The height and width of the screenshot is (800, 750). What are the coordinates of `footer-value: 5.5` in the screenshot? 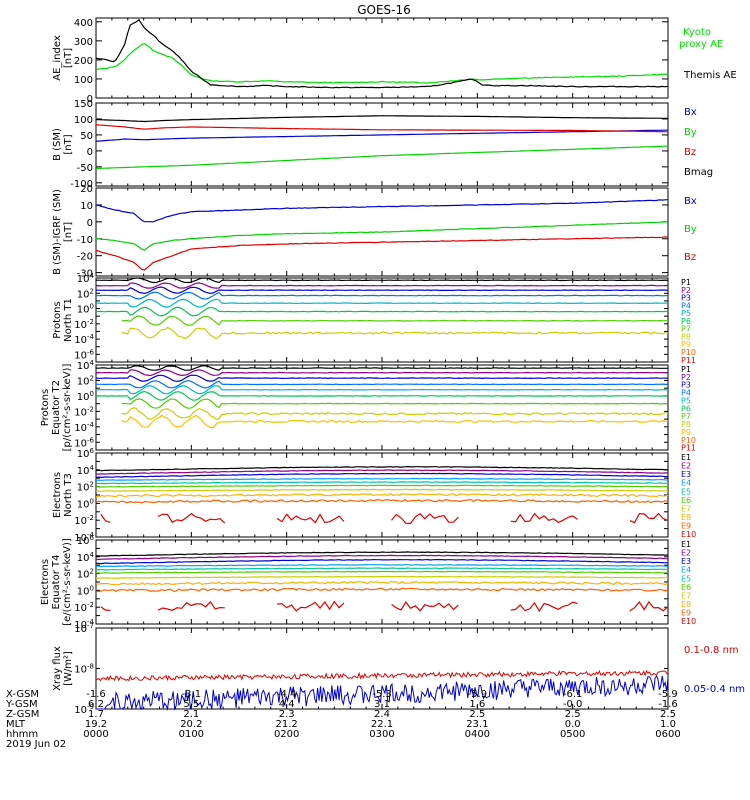 It's located at (191, 704).